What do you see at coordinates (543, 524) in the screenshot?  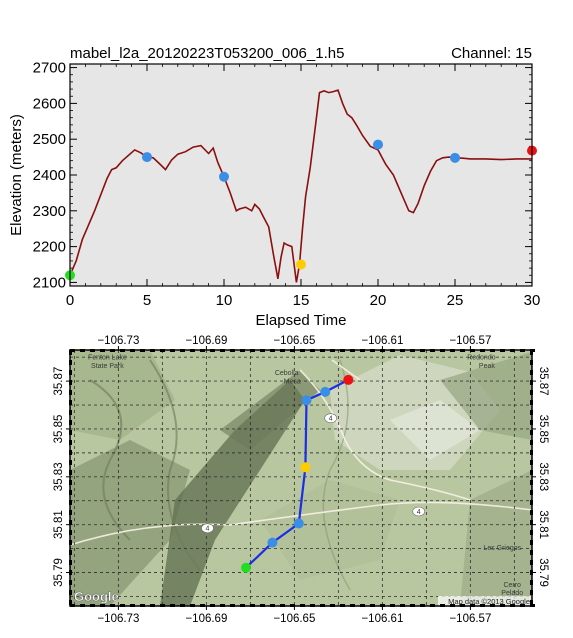 I see `lat-tick-label-right: 35.81` at bounding box center [543, 524].